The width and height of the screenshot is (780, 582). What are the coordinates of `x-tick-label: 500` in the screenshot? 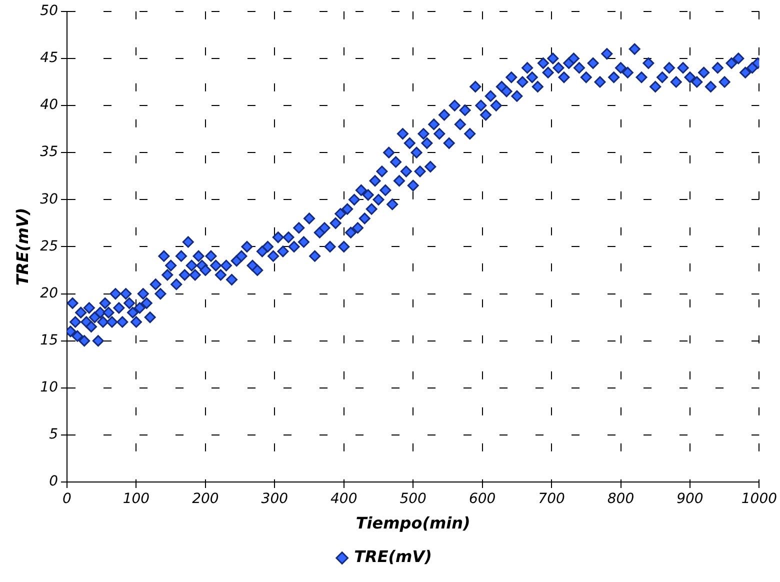 It's located at (413, 499).